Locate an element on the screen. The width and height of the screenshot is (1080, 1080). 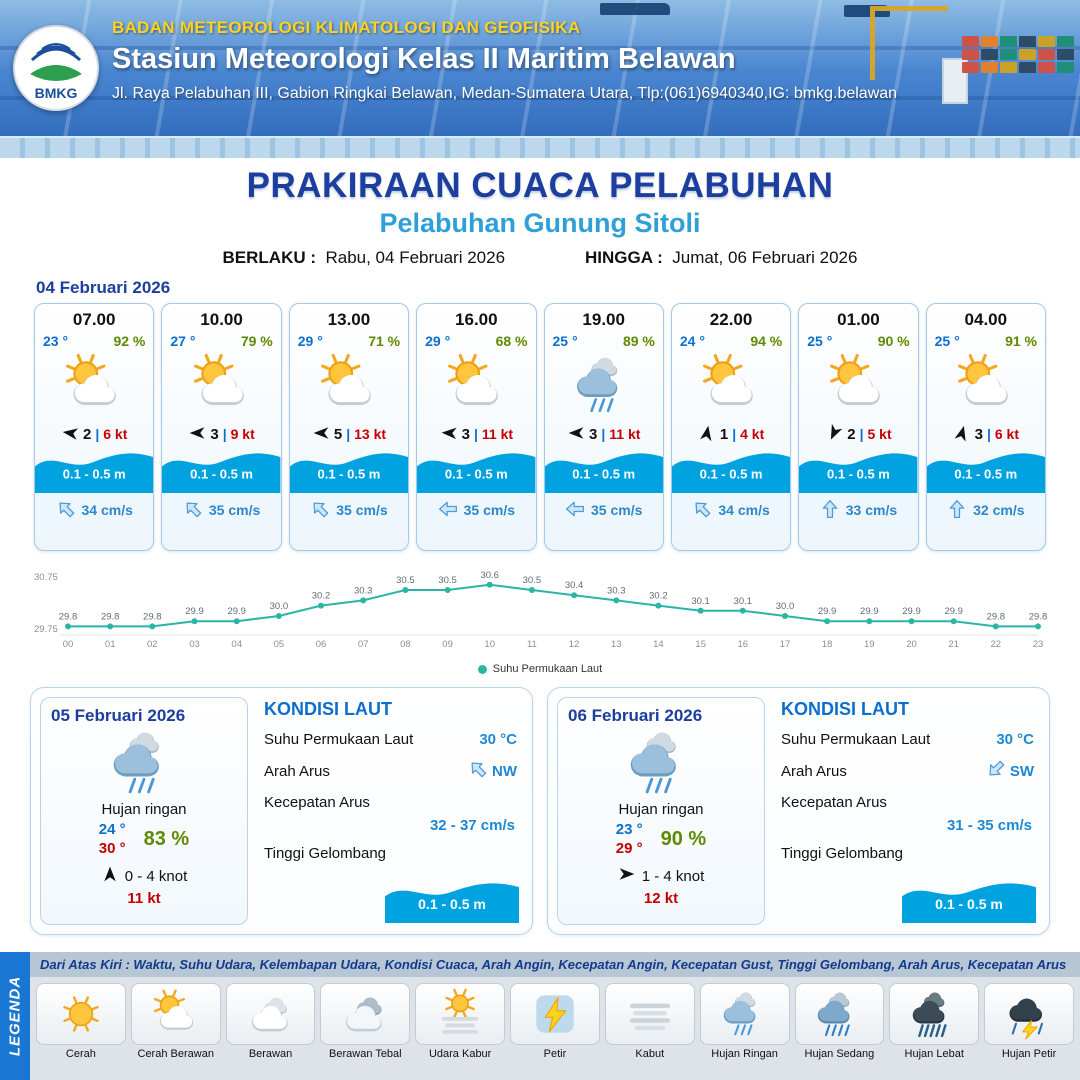
legend-item-hujan-petir: Hujan Petir is located at coordinates (1029, 1021).